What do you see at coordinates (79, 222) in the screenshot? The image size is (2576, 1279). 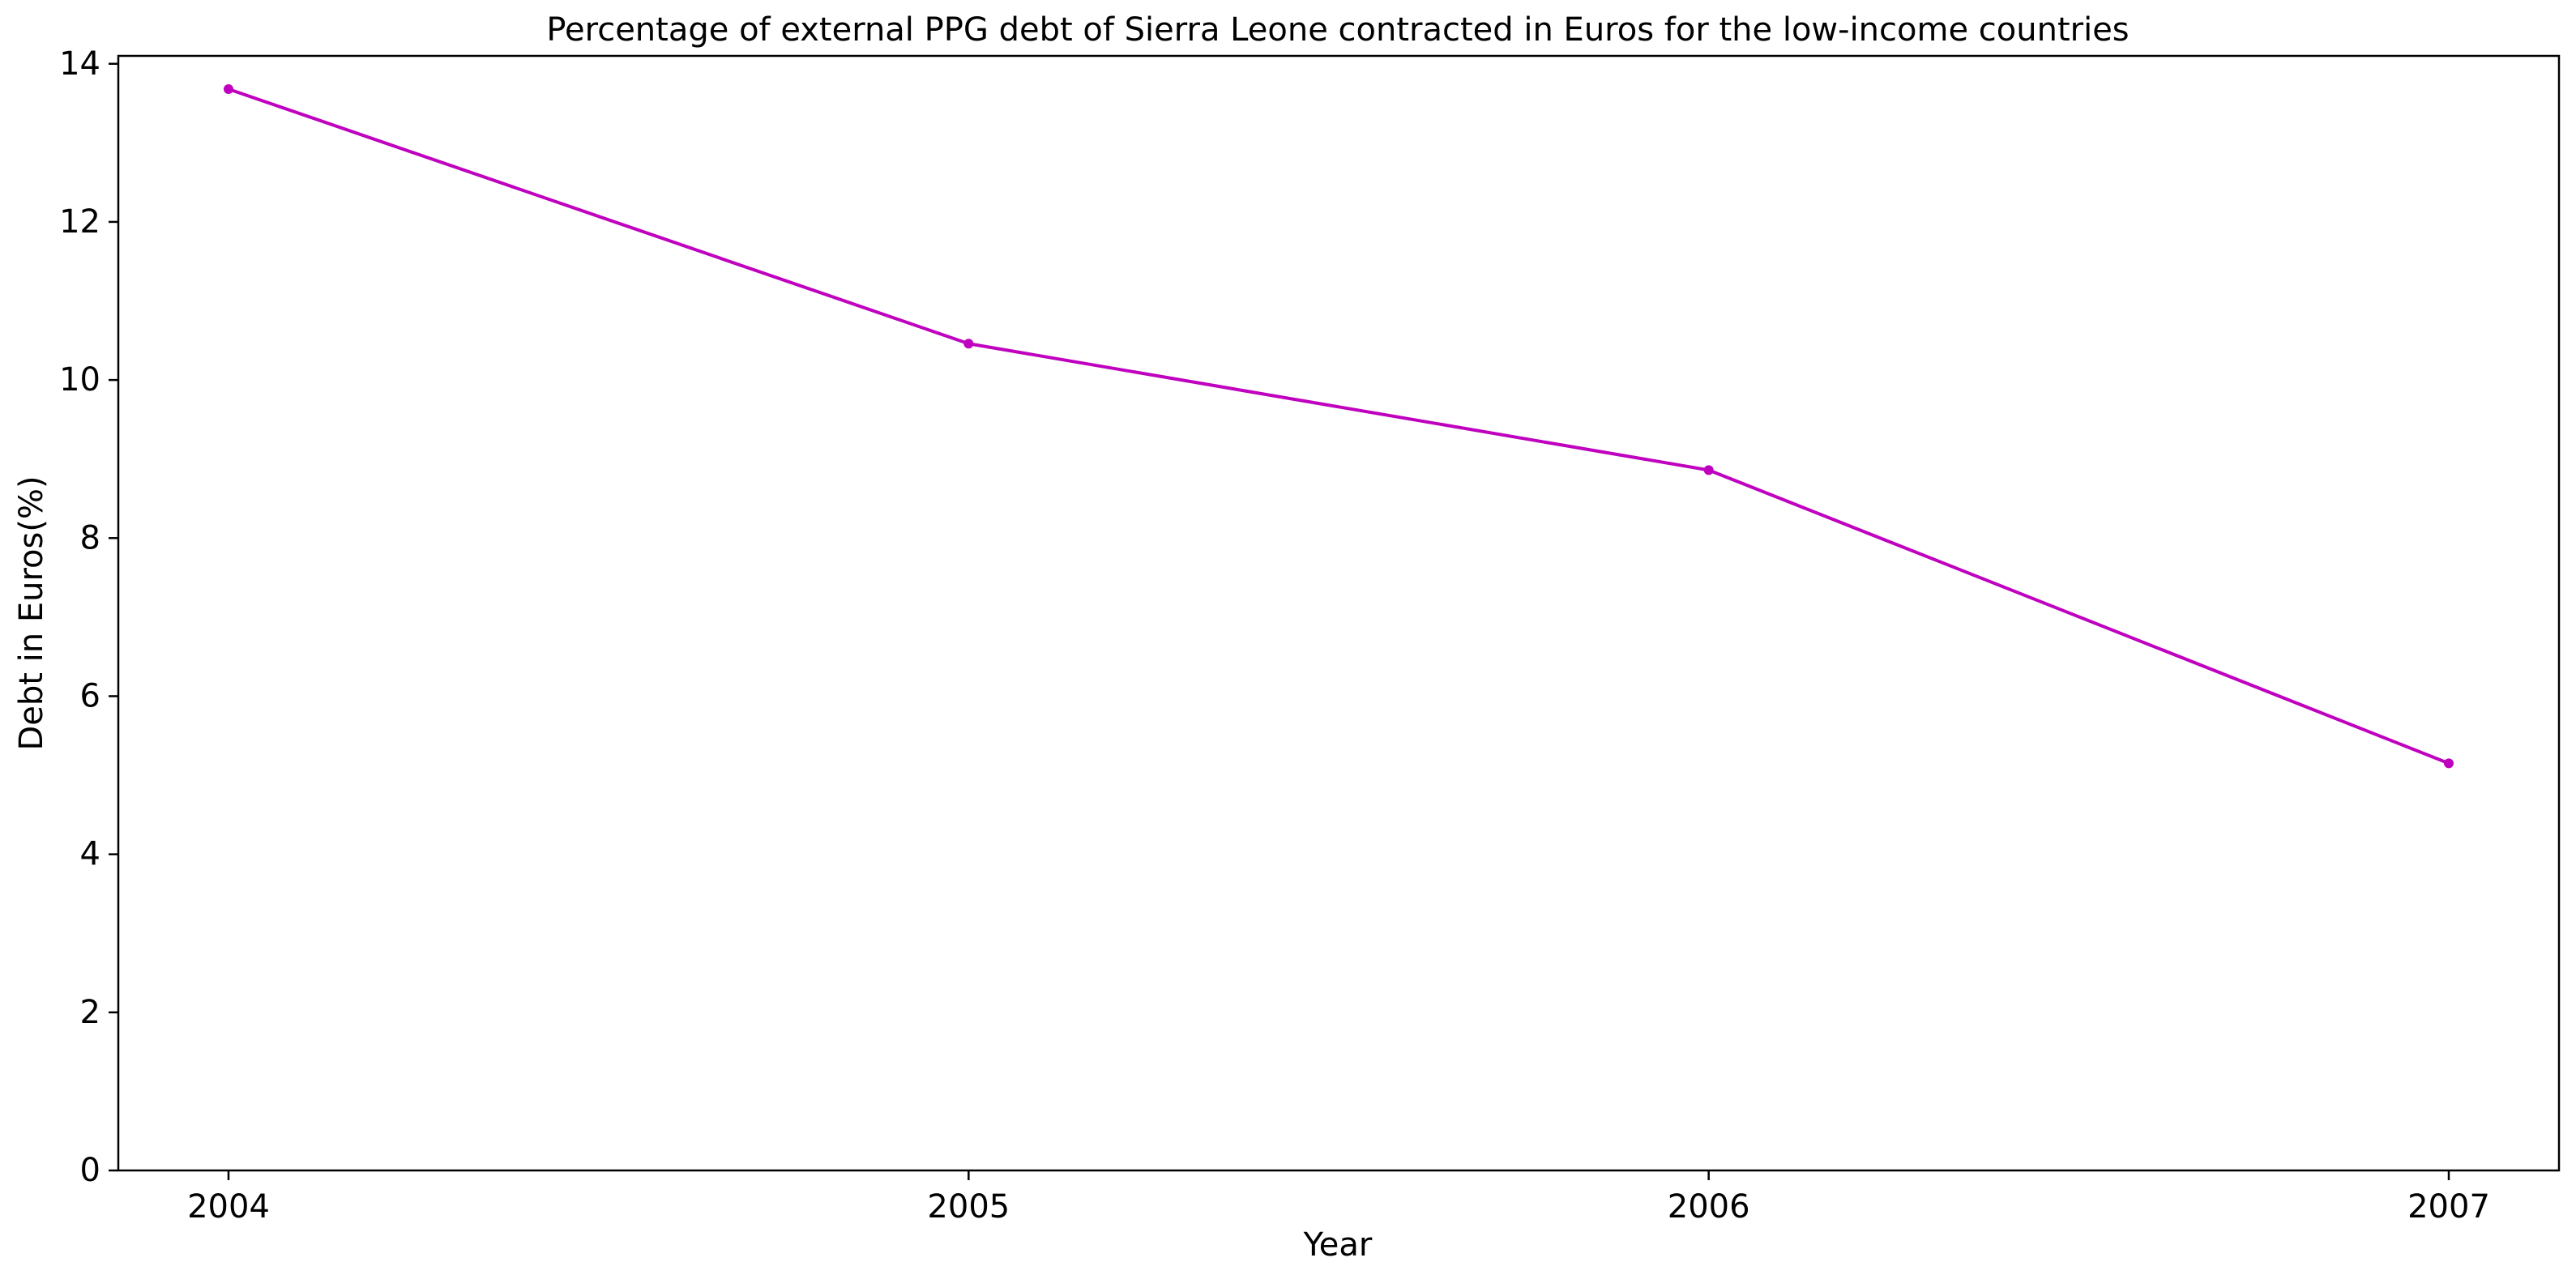 I see `y-tick-label: 12` at bounding box center [79, 222].